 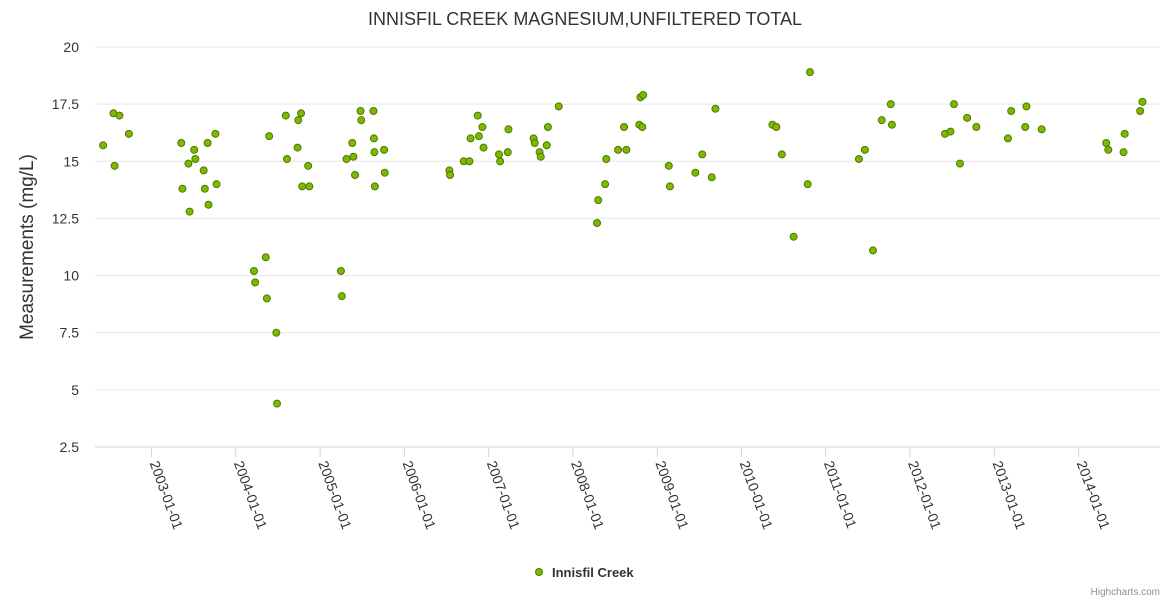 I want to click on x-tick-label: 2005-01-01, so click(x=335, y=495).